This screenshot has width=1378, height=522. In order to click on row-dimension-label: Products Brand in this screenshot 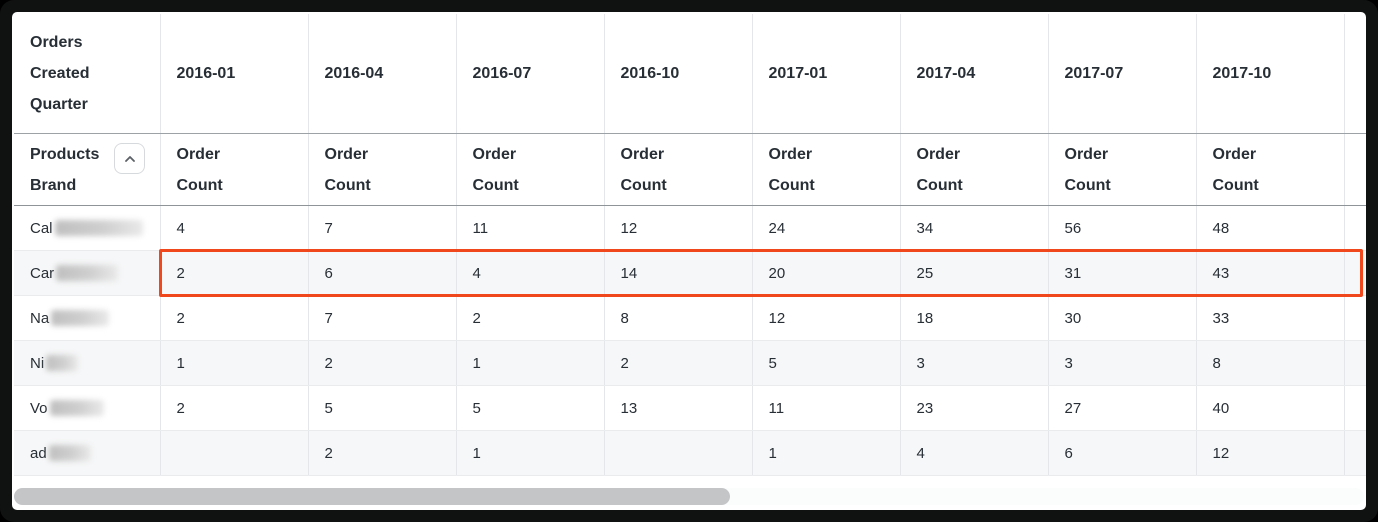, I will do `click(65, 169)`.